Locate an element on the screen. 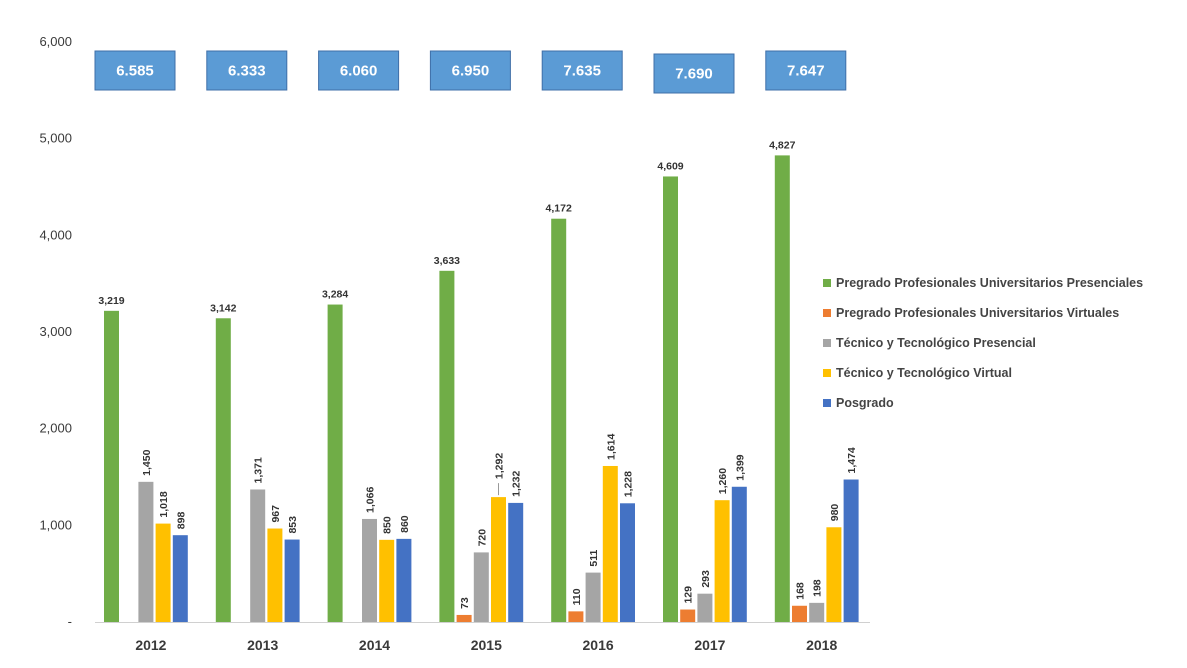  totals-row: 6.585 6.333 6.060 6.950 7.635 7.690 7.647 is located at coordinates (470, 72).